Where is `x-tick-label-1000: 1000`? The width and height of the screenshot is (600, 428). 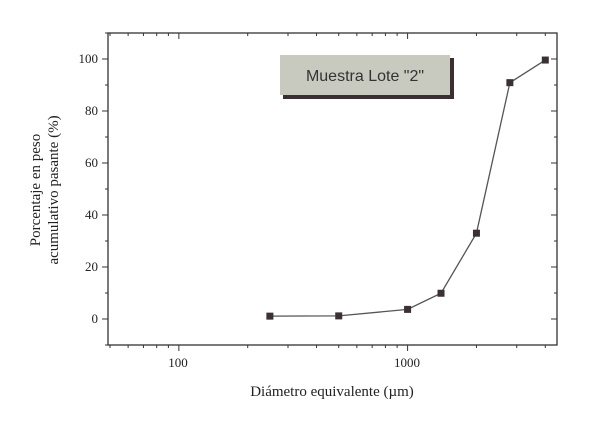
x-tick-label-1000: 1000 is located at coordinates (407, 362).